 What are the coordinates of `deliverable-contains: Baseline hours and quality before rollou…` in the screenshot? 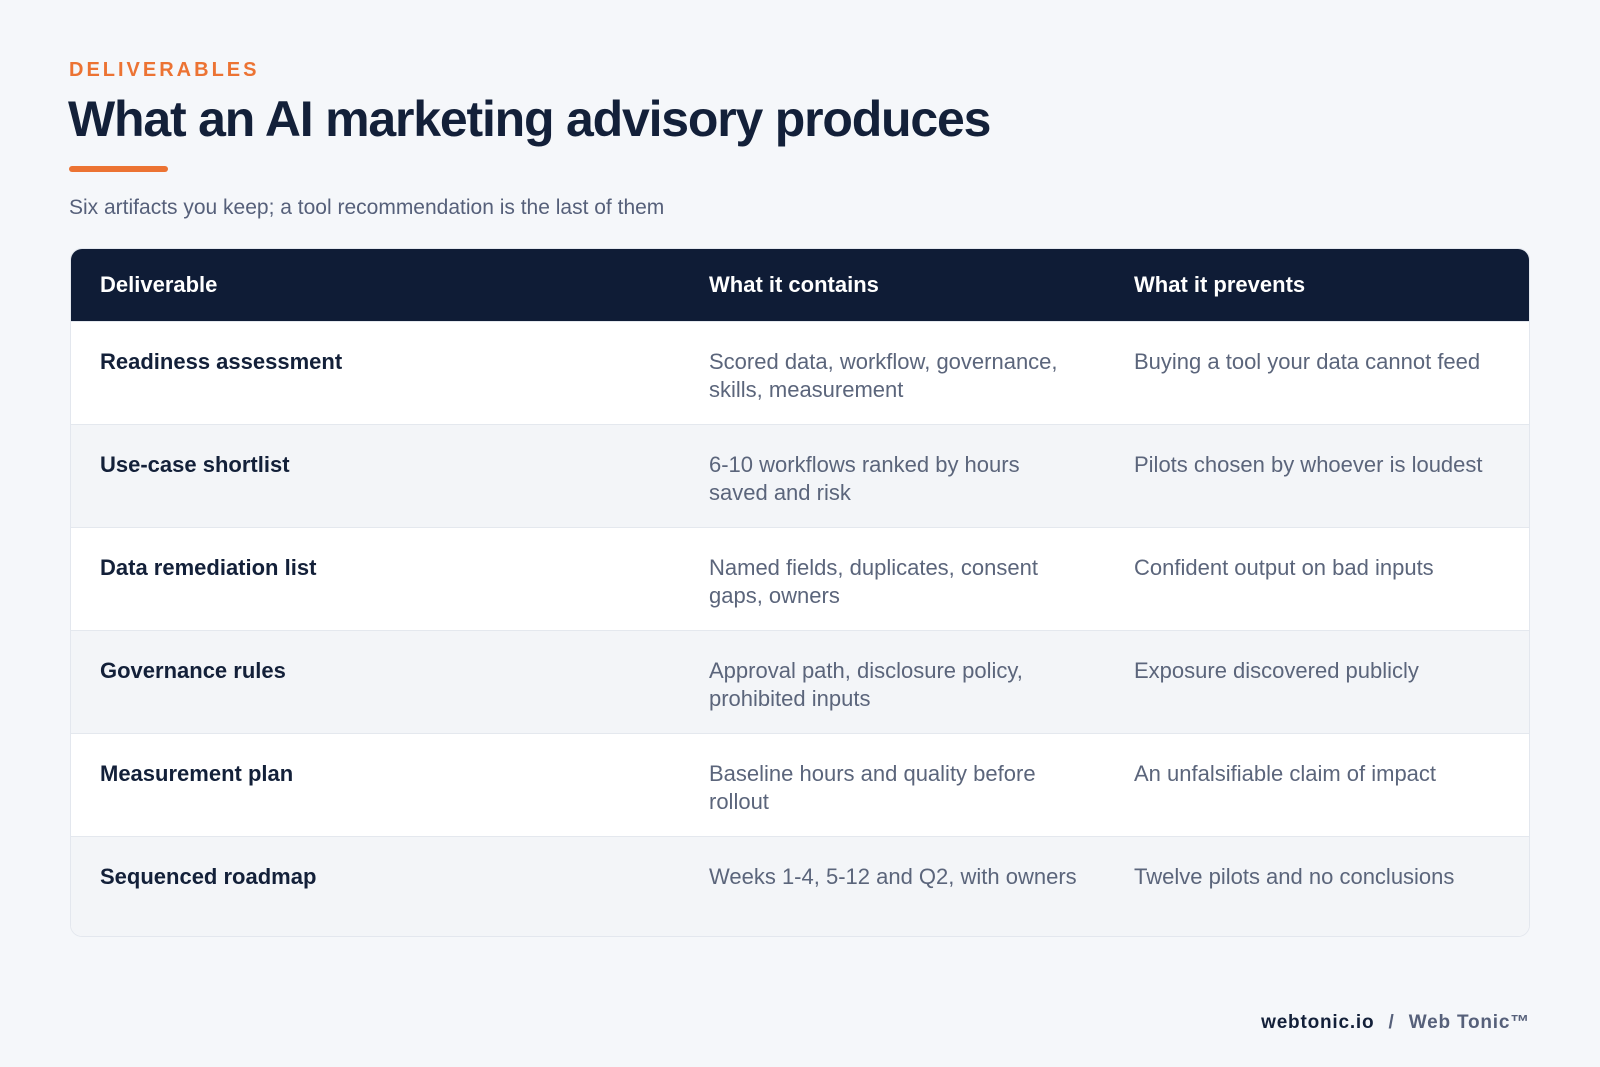 It's located at (872, 787).